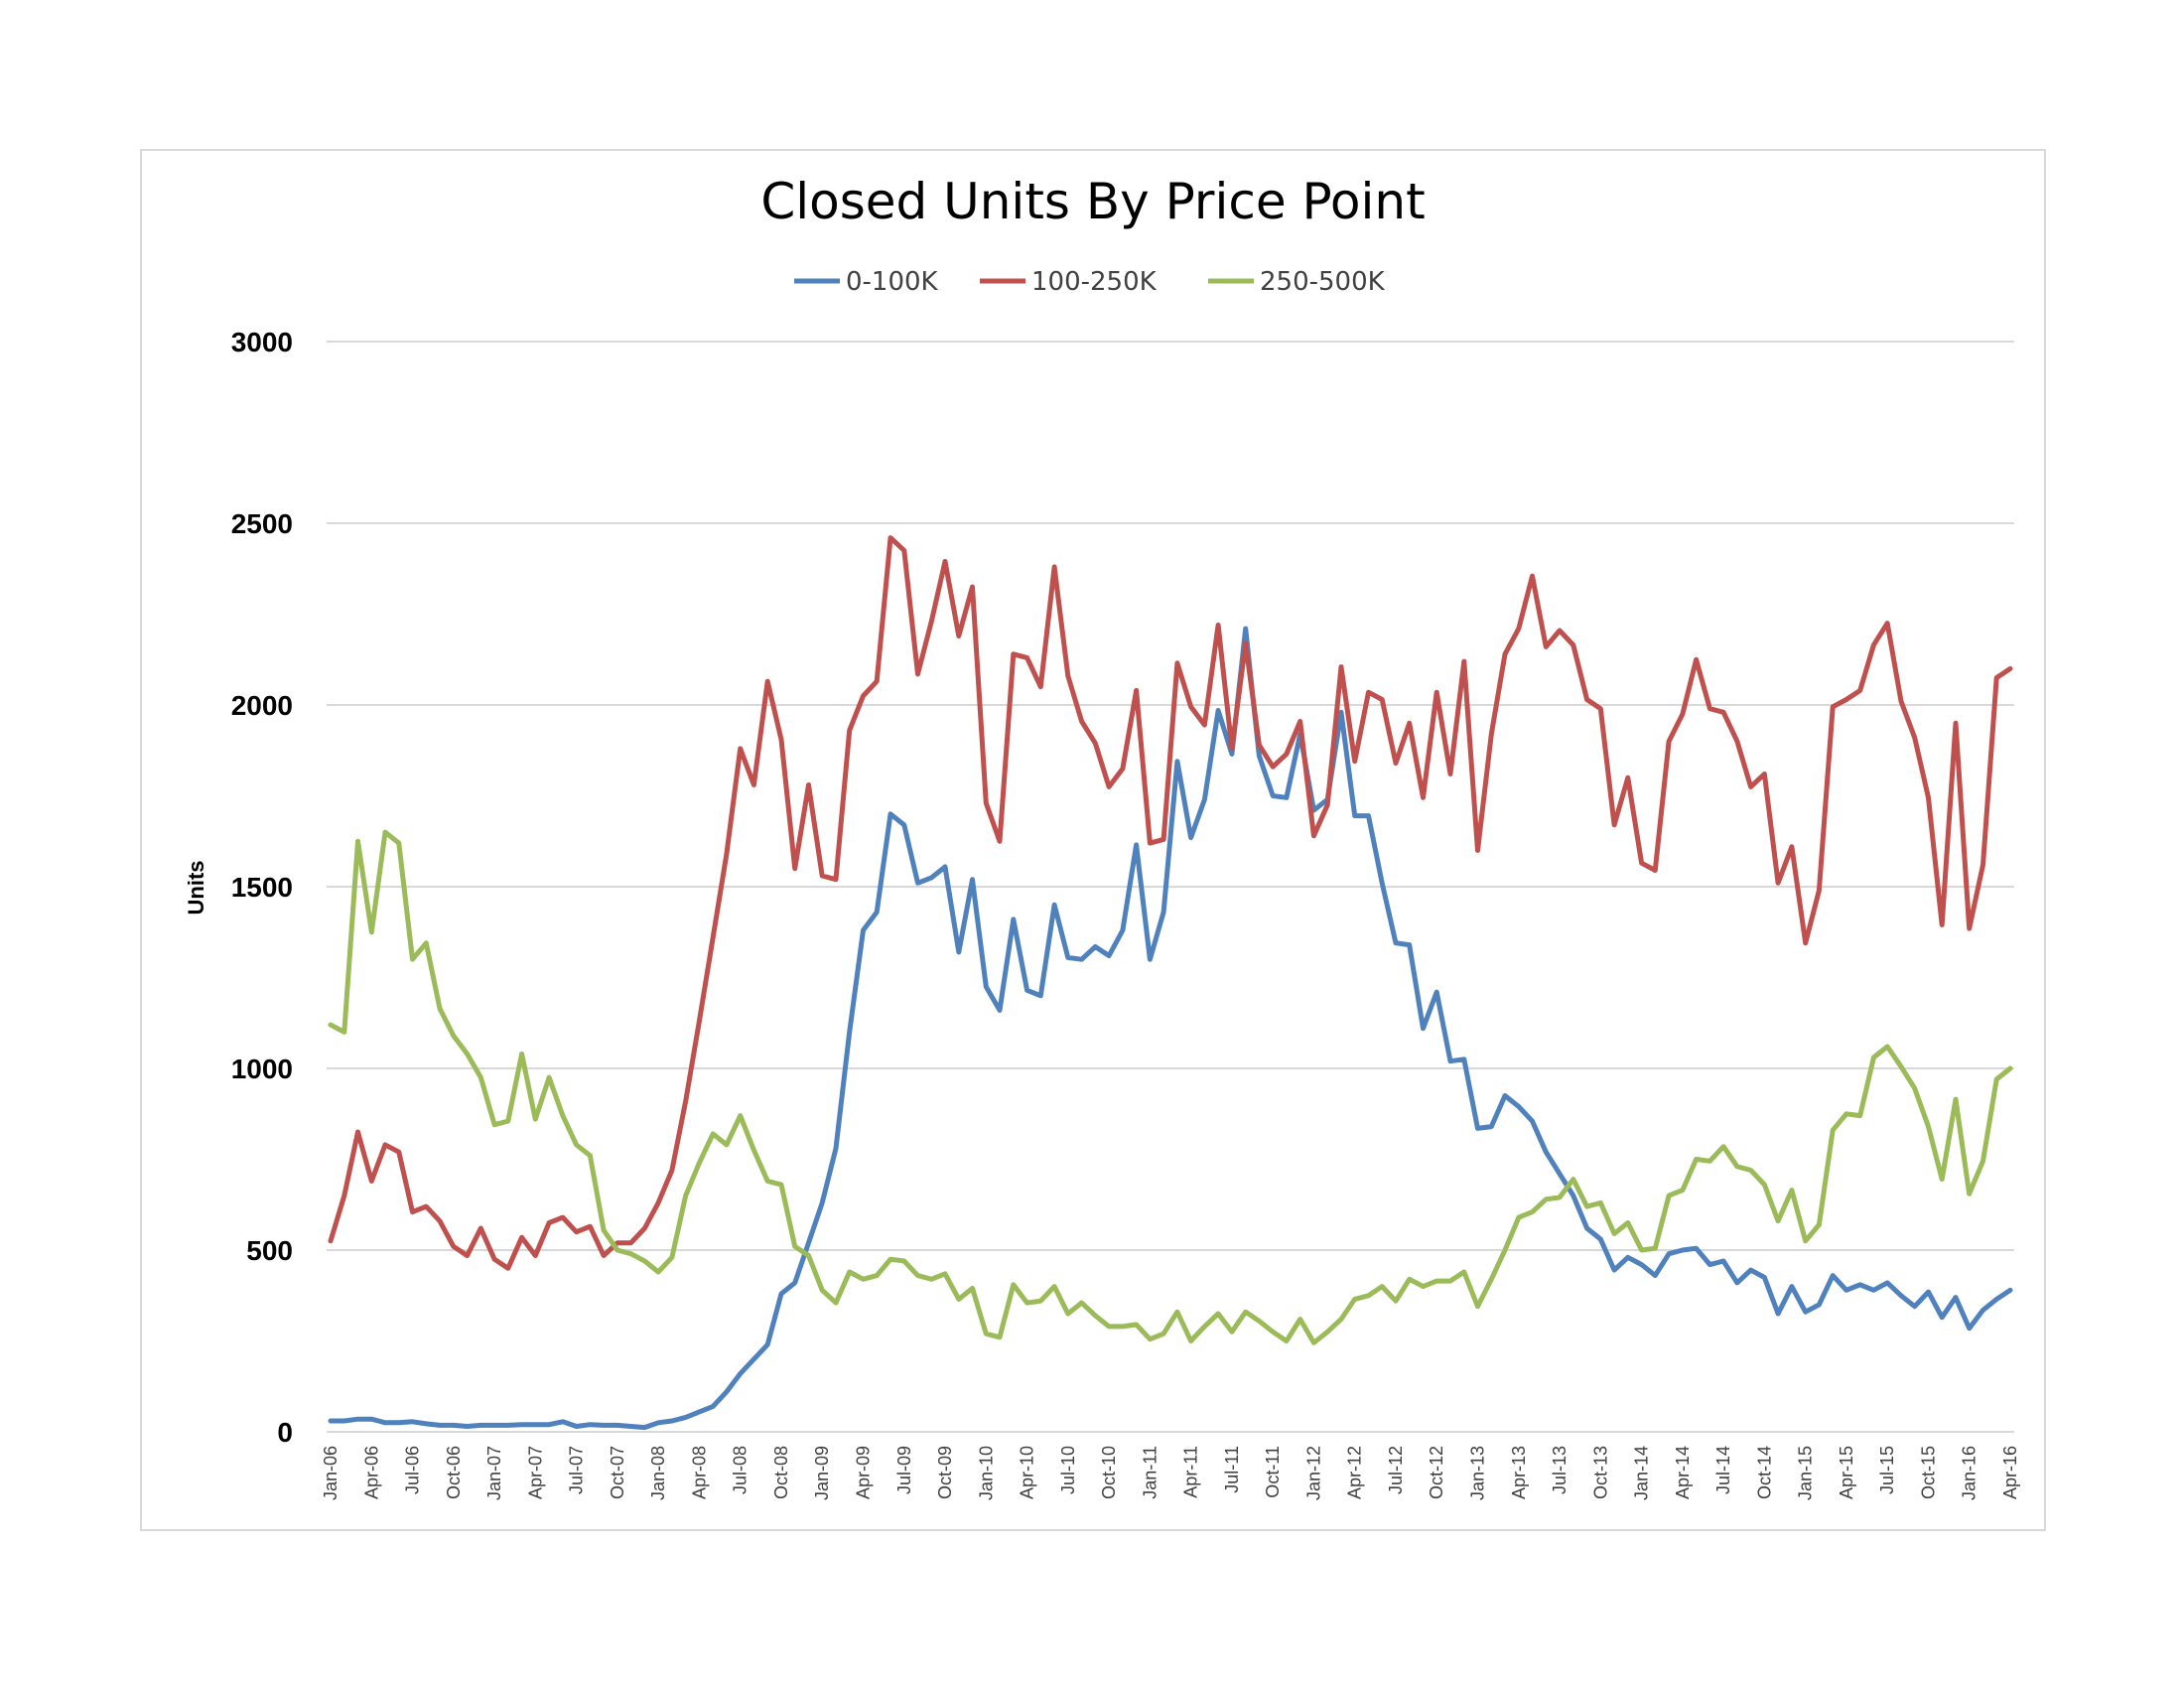  What do you see at coordinates (1478, 1473) in the screenshot?
I see `x-tick-label-28: Jan-13` at bounding box center [1478, 1473].